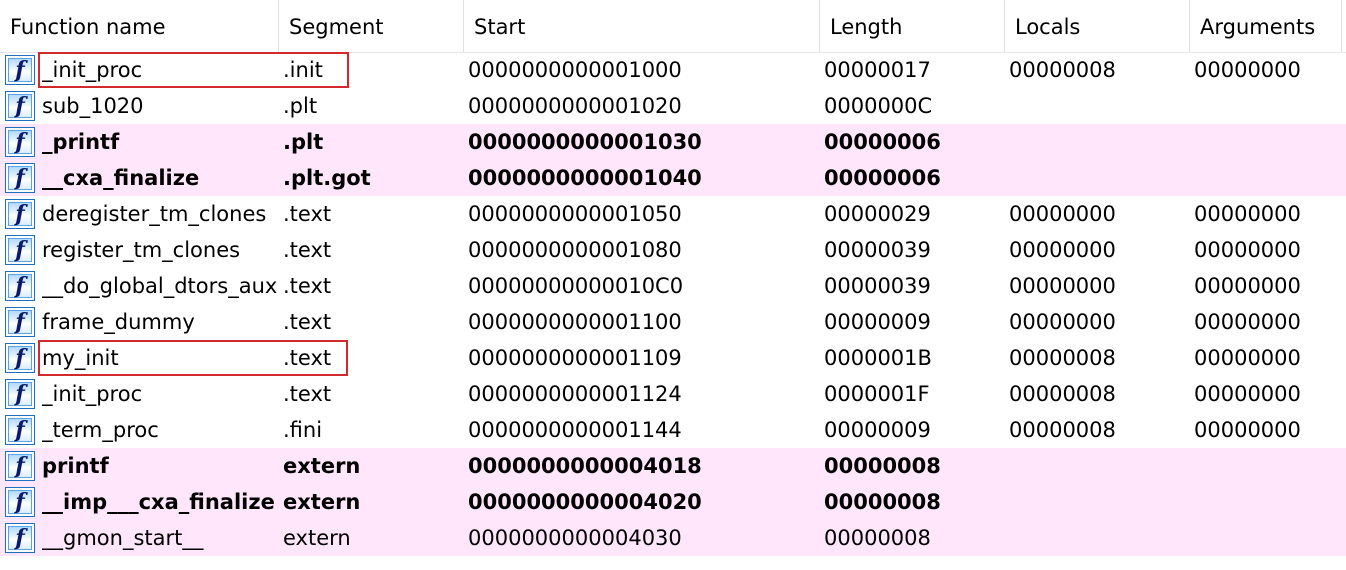 Image resolution: width=1346 pixels, height=570 pixels. I want to click on start-address-cell: 0000000000004030, so click(575, 538).